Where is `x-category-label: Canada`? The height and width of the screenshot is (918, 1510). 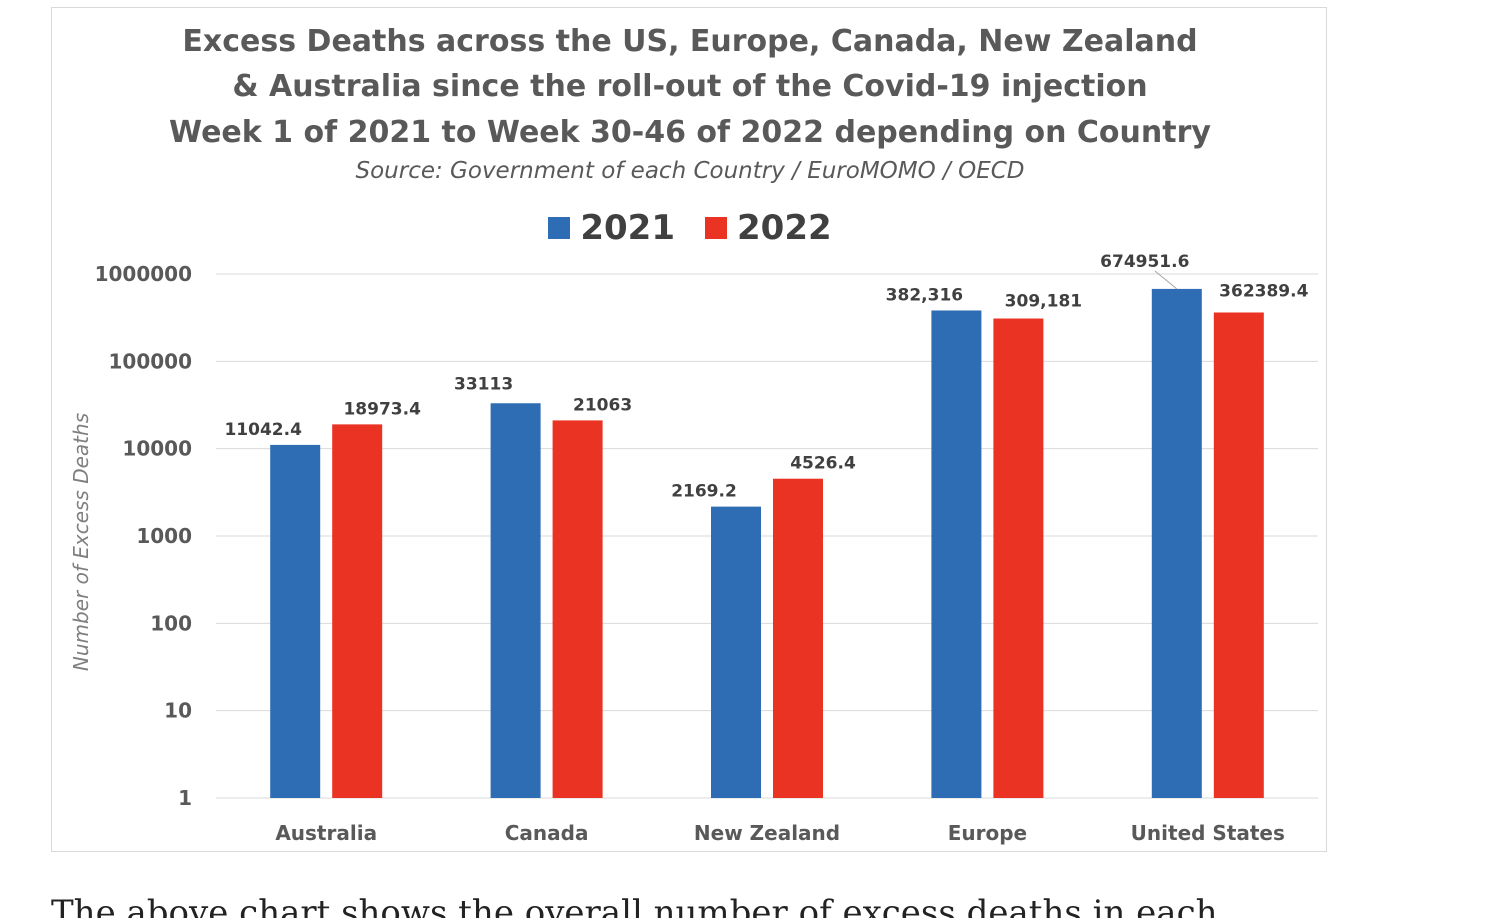 x-category-label: Canada is located at coordinates (547, 833).